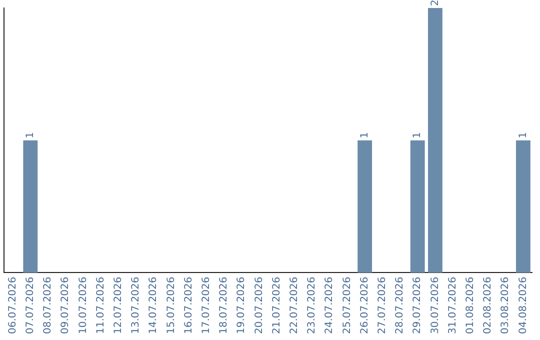  Describe the element at coordinates (382, 305) in the screenshot. I see `x-tick-label: 27.07.2026` at that location.